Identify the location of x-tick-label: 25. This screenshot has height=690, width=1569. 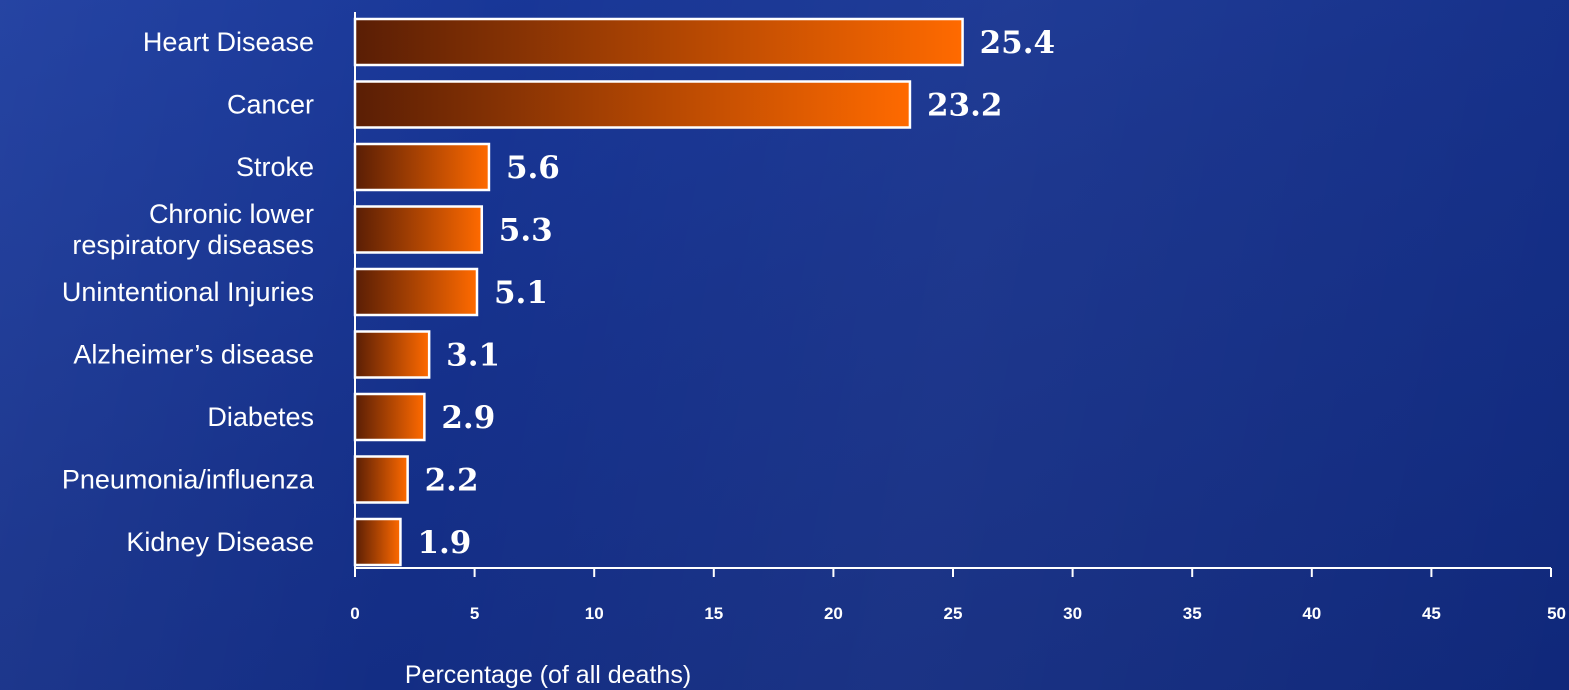
(953, 613).